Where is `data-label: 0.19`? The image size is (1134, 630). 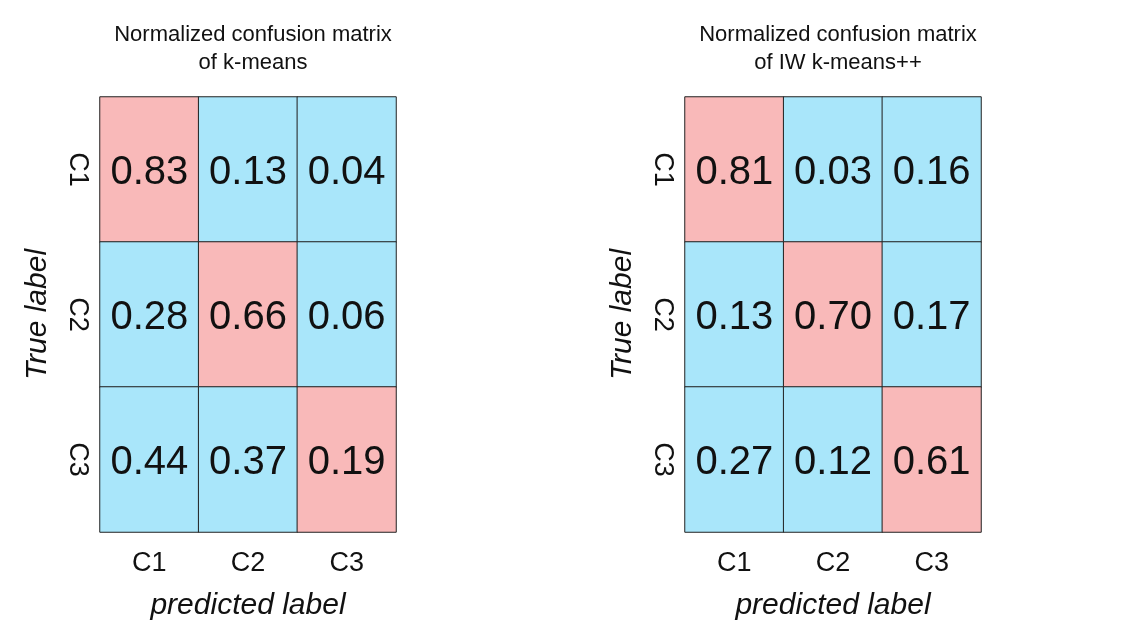 data-label: 0.19 is located at coordinates (346, 459).